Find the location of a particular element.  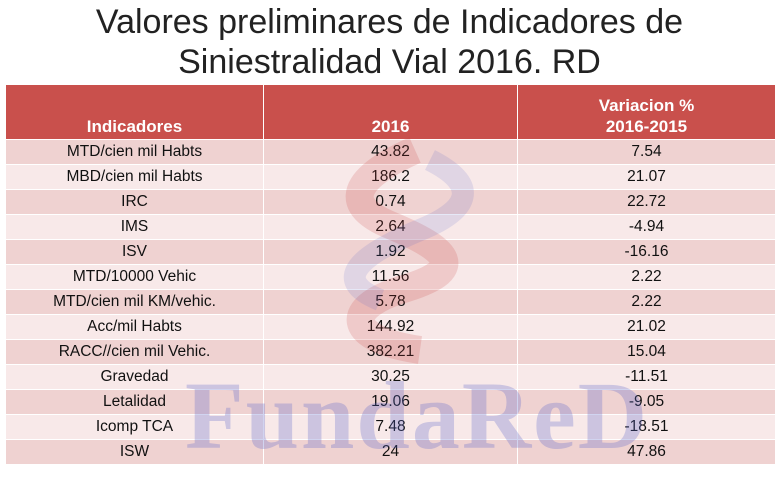

indicator-cell: MTD/10000 Vehic is located at coordinates (134, 277).